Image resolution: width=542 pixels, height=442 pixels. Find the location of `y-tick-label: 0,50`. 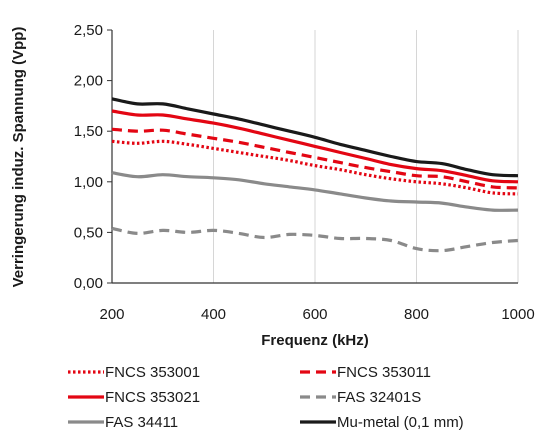

y-tick-label: 0,50 is located at coordinates (88, 232).